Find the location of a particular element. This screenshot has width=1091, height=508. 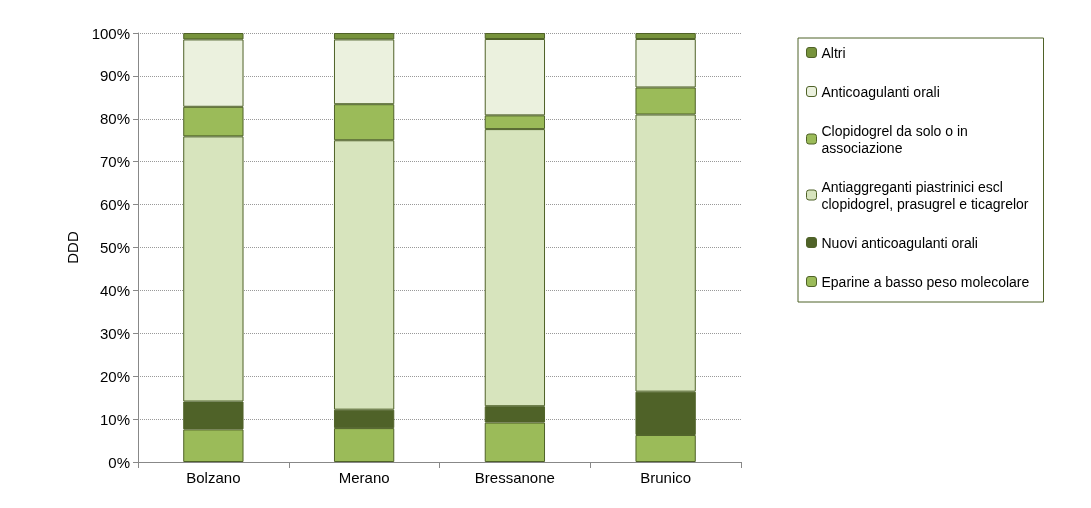

x-tick-label: Bolzano is located at coordinates (213, 477).